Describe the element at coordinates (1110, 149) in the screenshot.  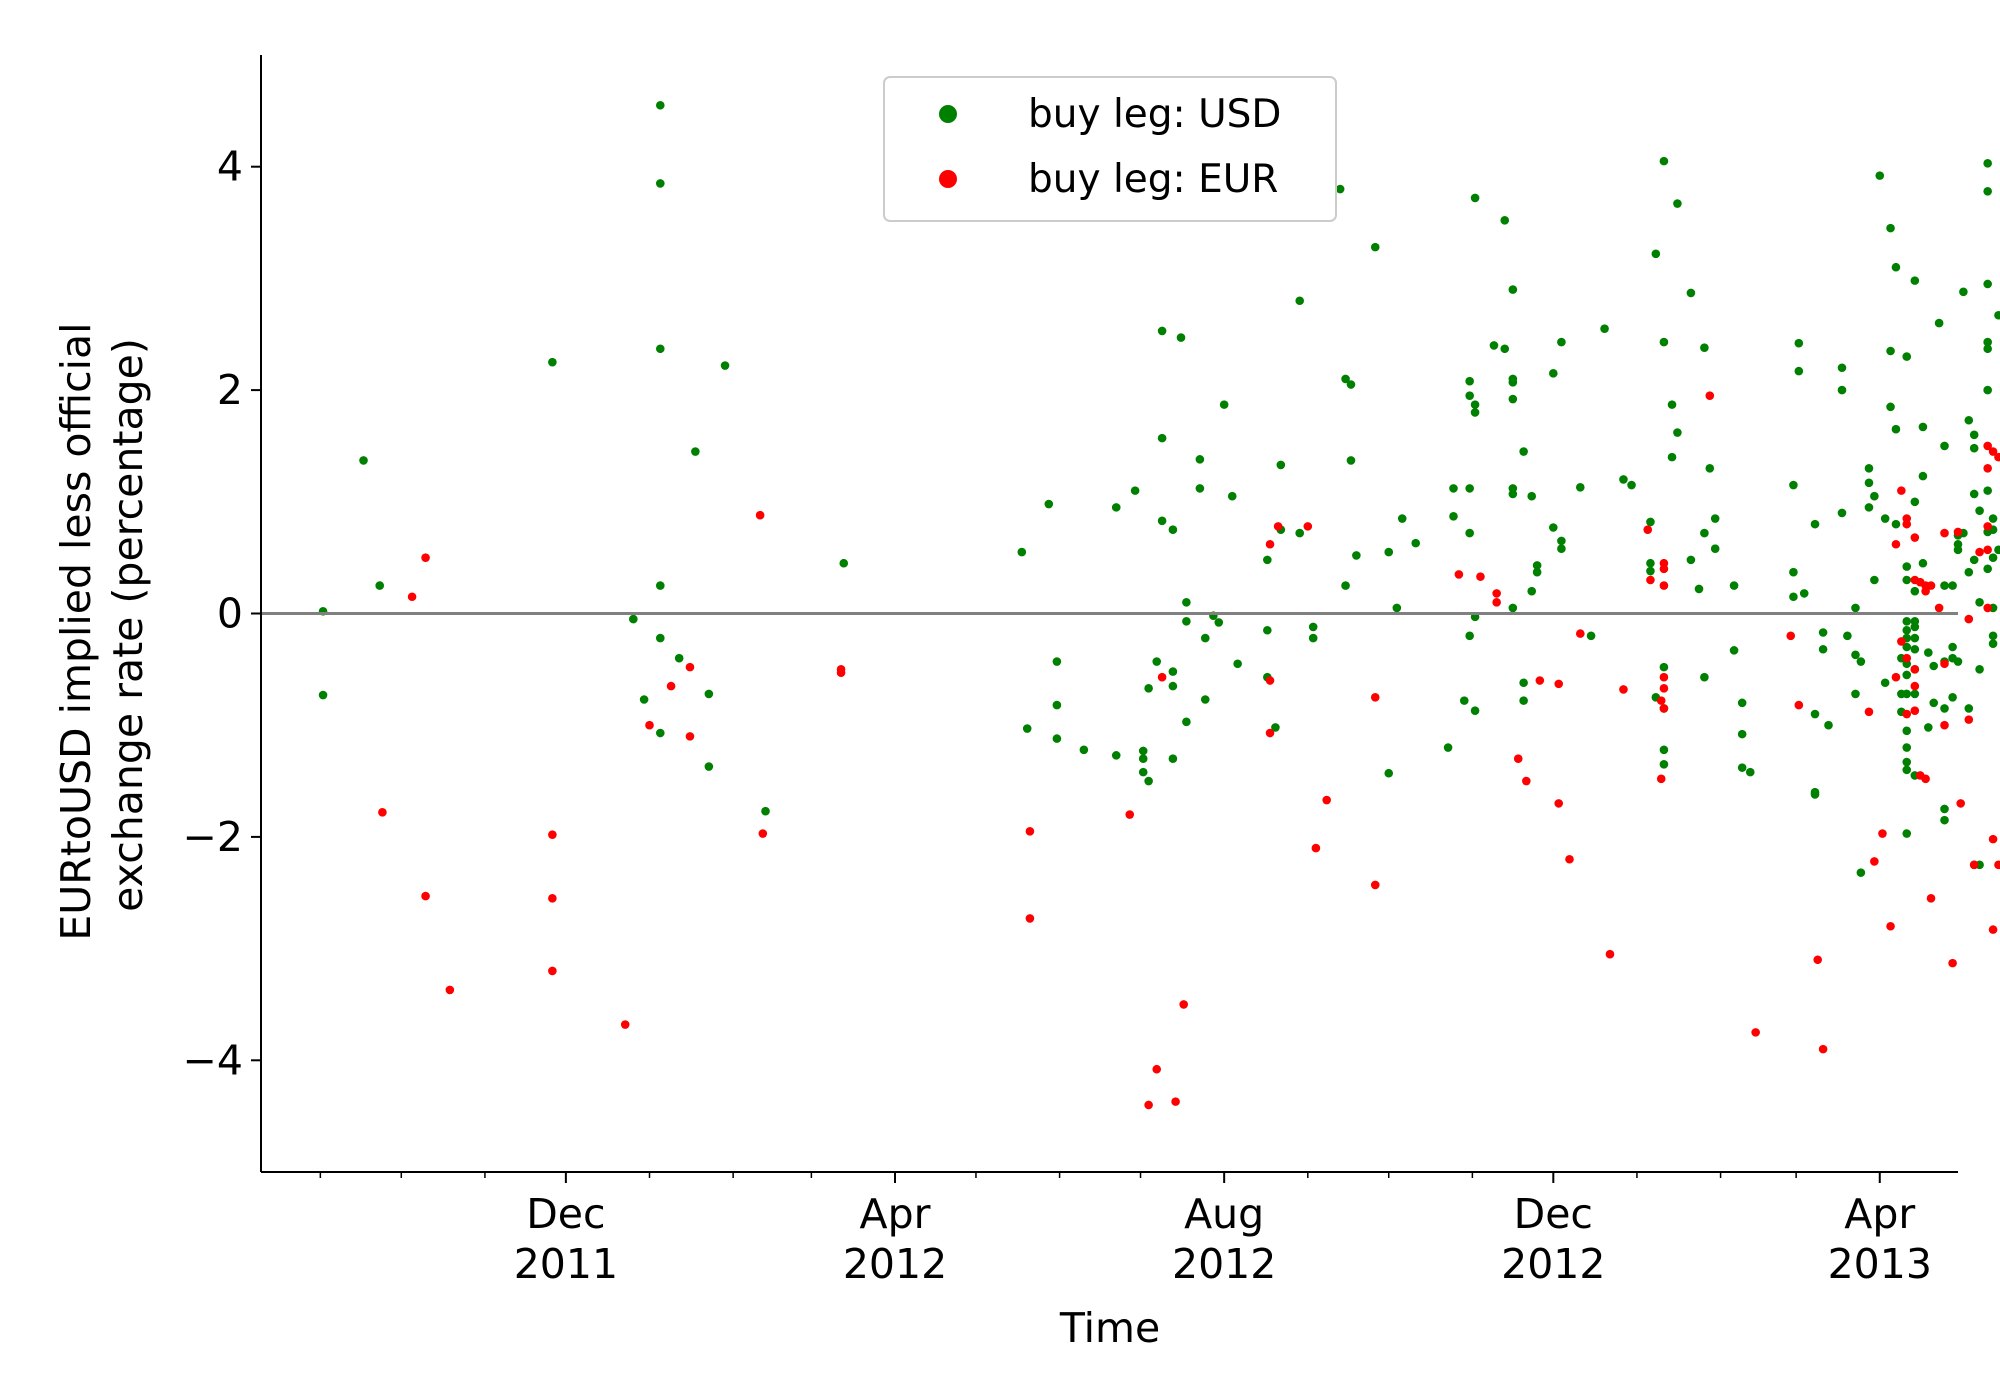
I see `legend-box` at that location.